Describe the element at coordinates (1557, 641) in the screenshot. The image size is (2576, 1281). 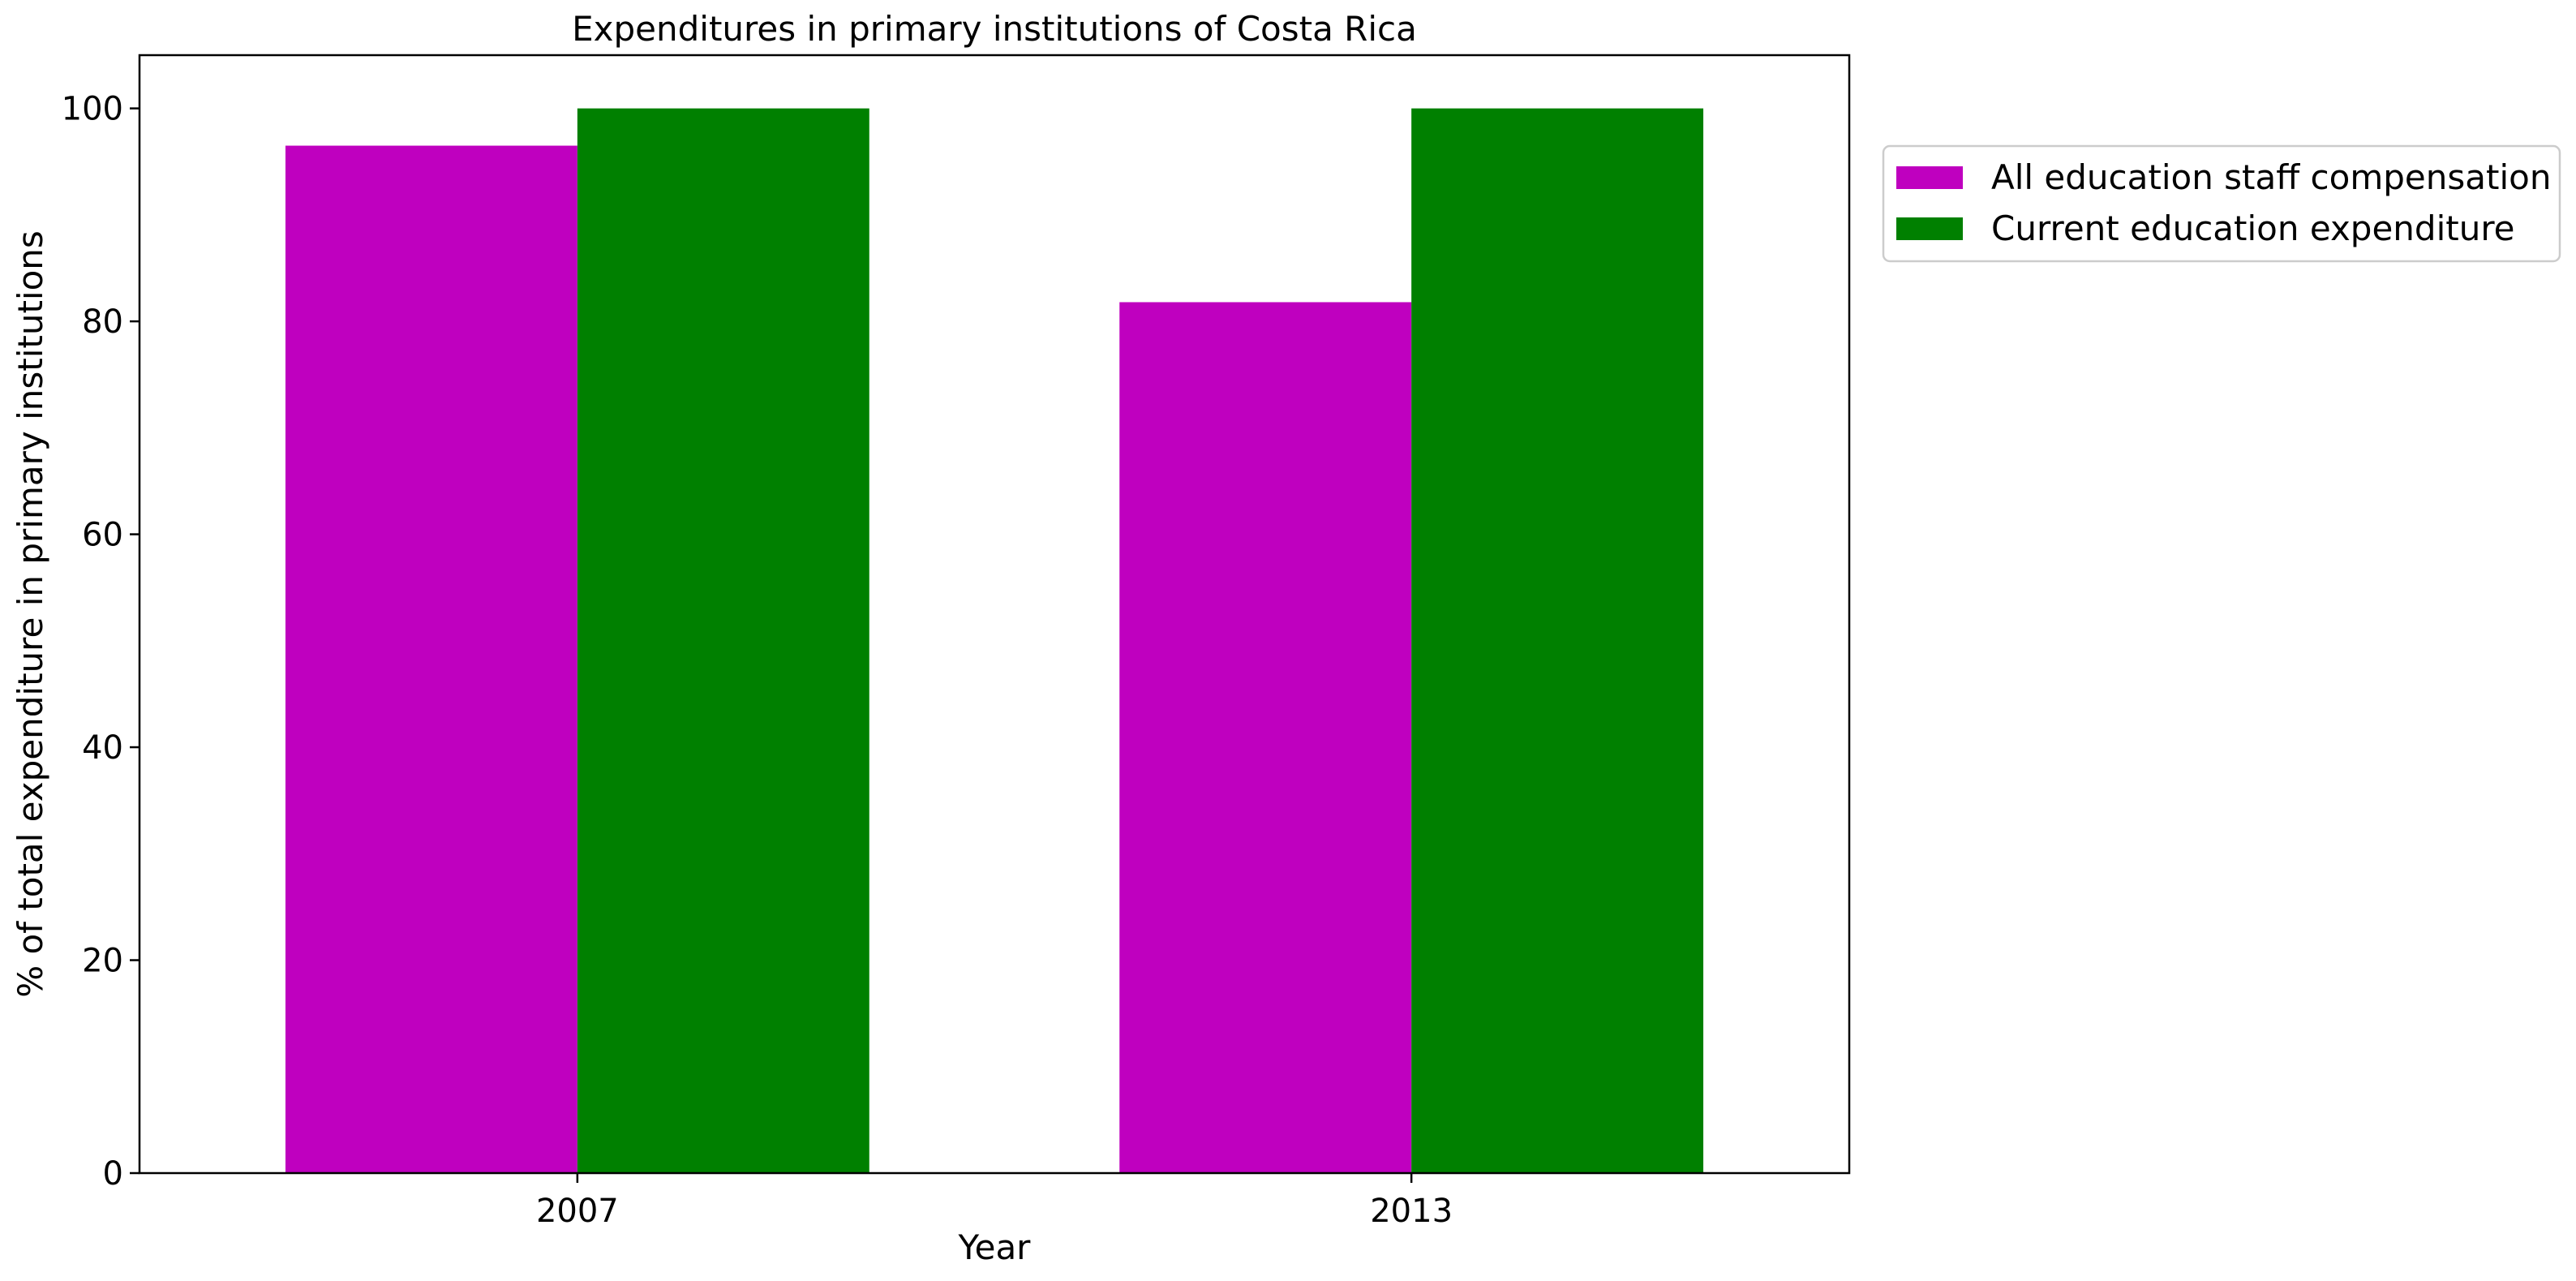
I see `bar-current-expenditure-2013` at that location.